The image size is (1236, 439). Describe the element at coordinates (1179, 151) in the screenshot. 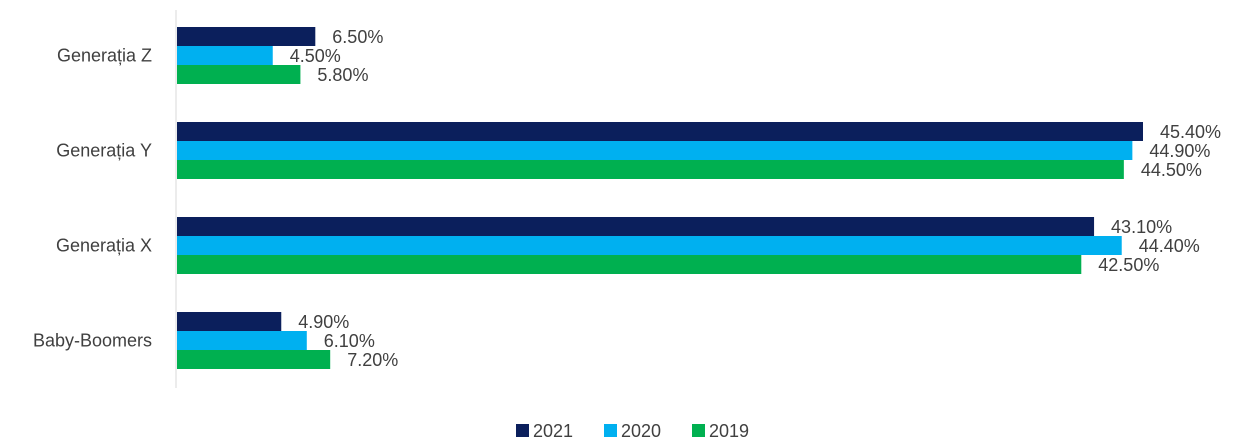

I see `data-label-2020-genera-ia-y: 44.90%` at that location.